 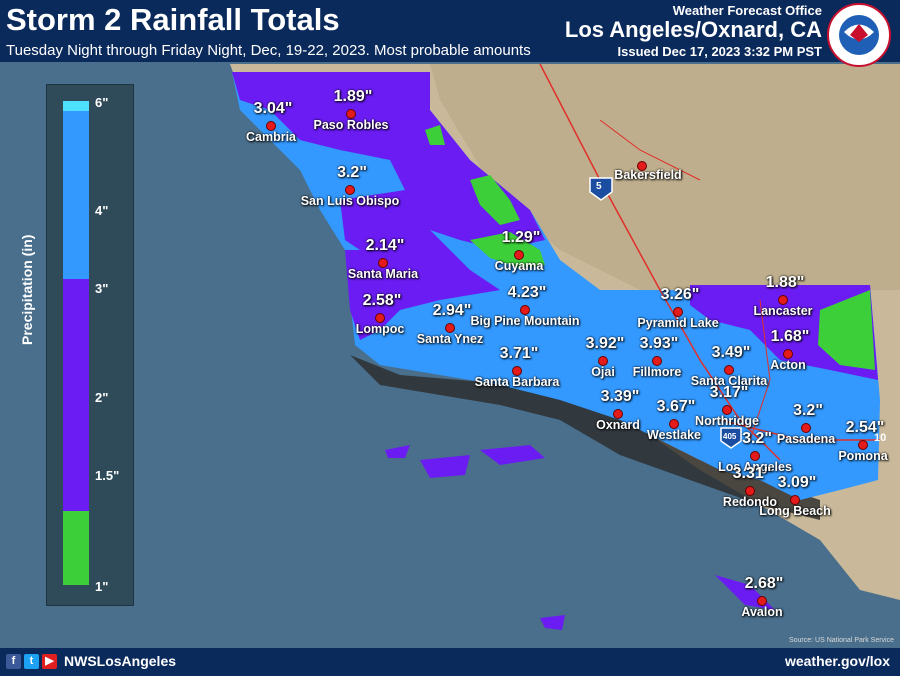 I want to click on city-name: Redondo, so click(x=750, y=502).